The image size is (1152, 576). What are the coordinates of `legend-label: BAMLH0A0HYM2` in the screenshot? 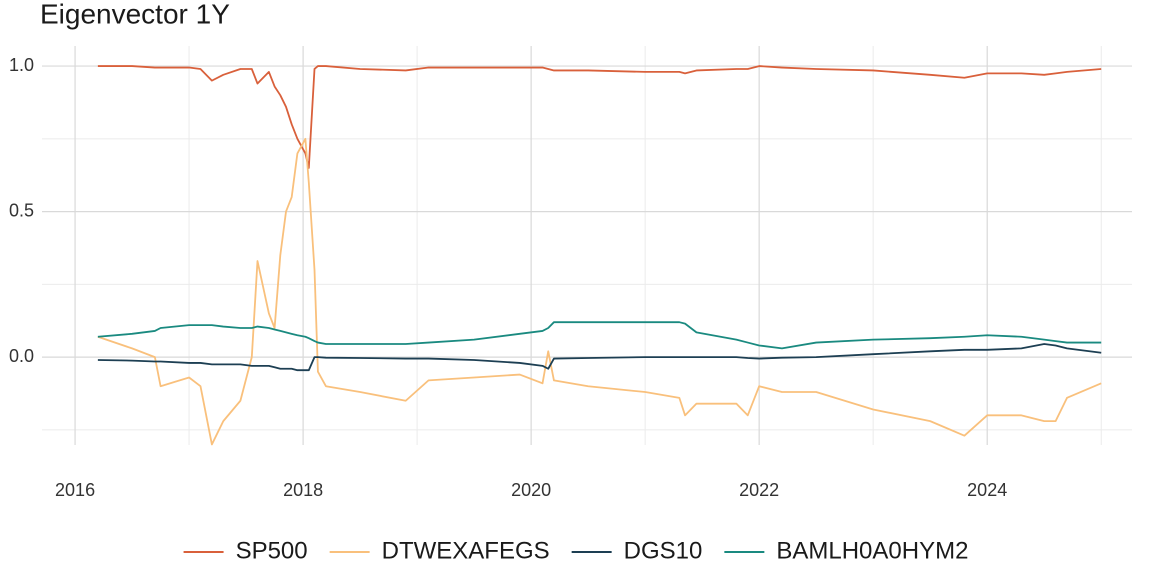 It's located at (872, 550).